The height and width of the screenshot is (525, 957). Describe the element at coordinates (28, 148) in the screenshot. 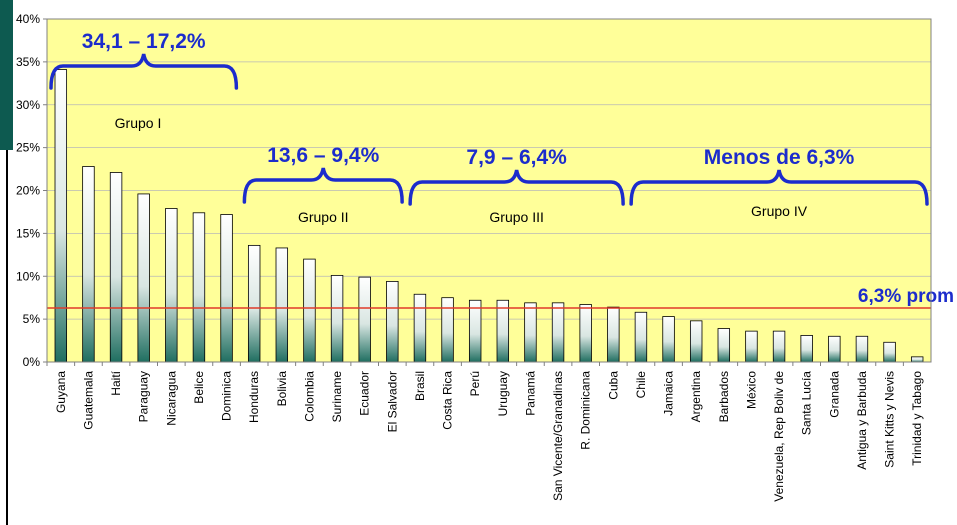

I see `y-tick-label: 25%` at that location.